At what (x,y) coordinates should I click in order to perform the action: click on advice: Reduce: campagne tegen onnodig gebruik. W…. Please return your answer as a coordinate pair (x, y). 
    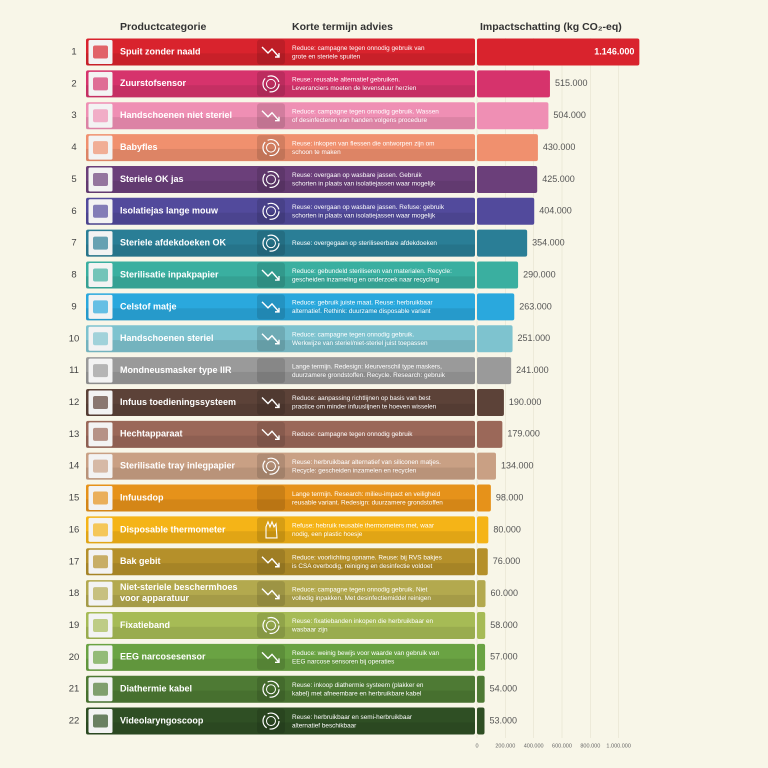
    Looking at the image, I should click on (360, 339).